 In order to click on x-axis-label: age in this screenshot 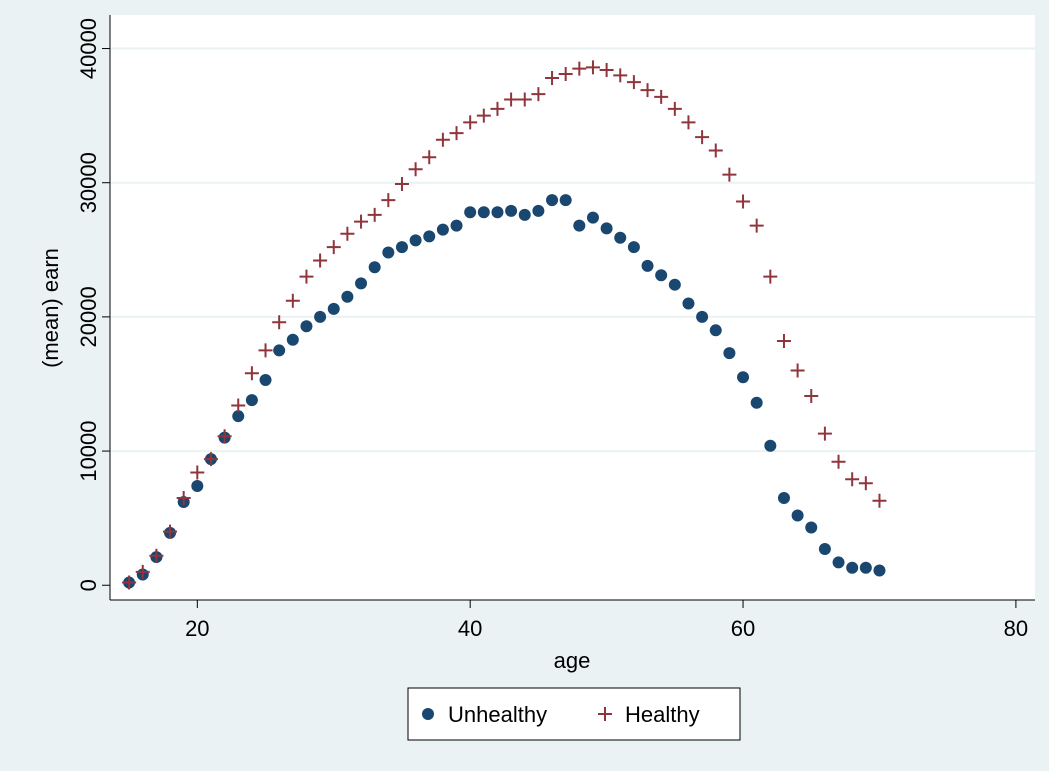, I will do `click(572, 660)`.